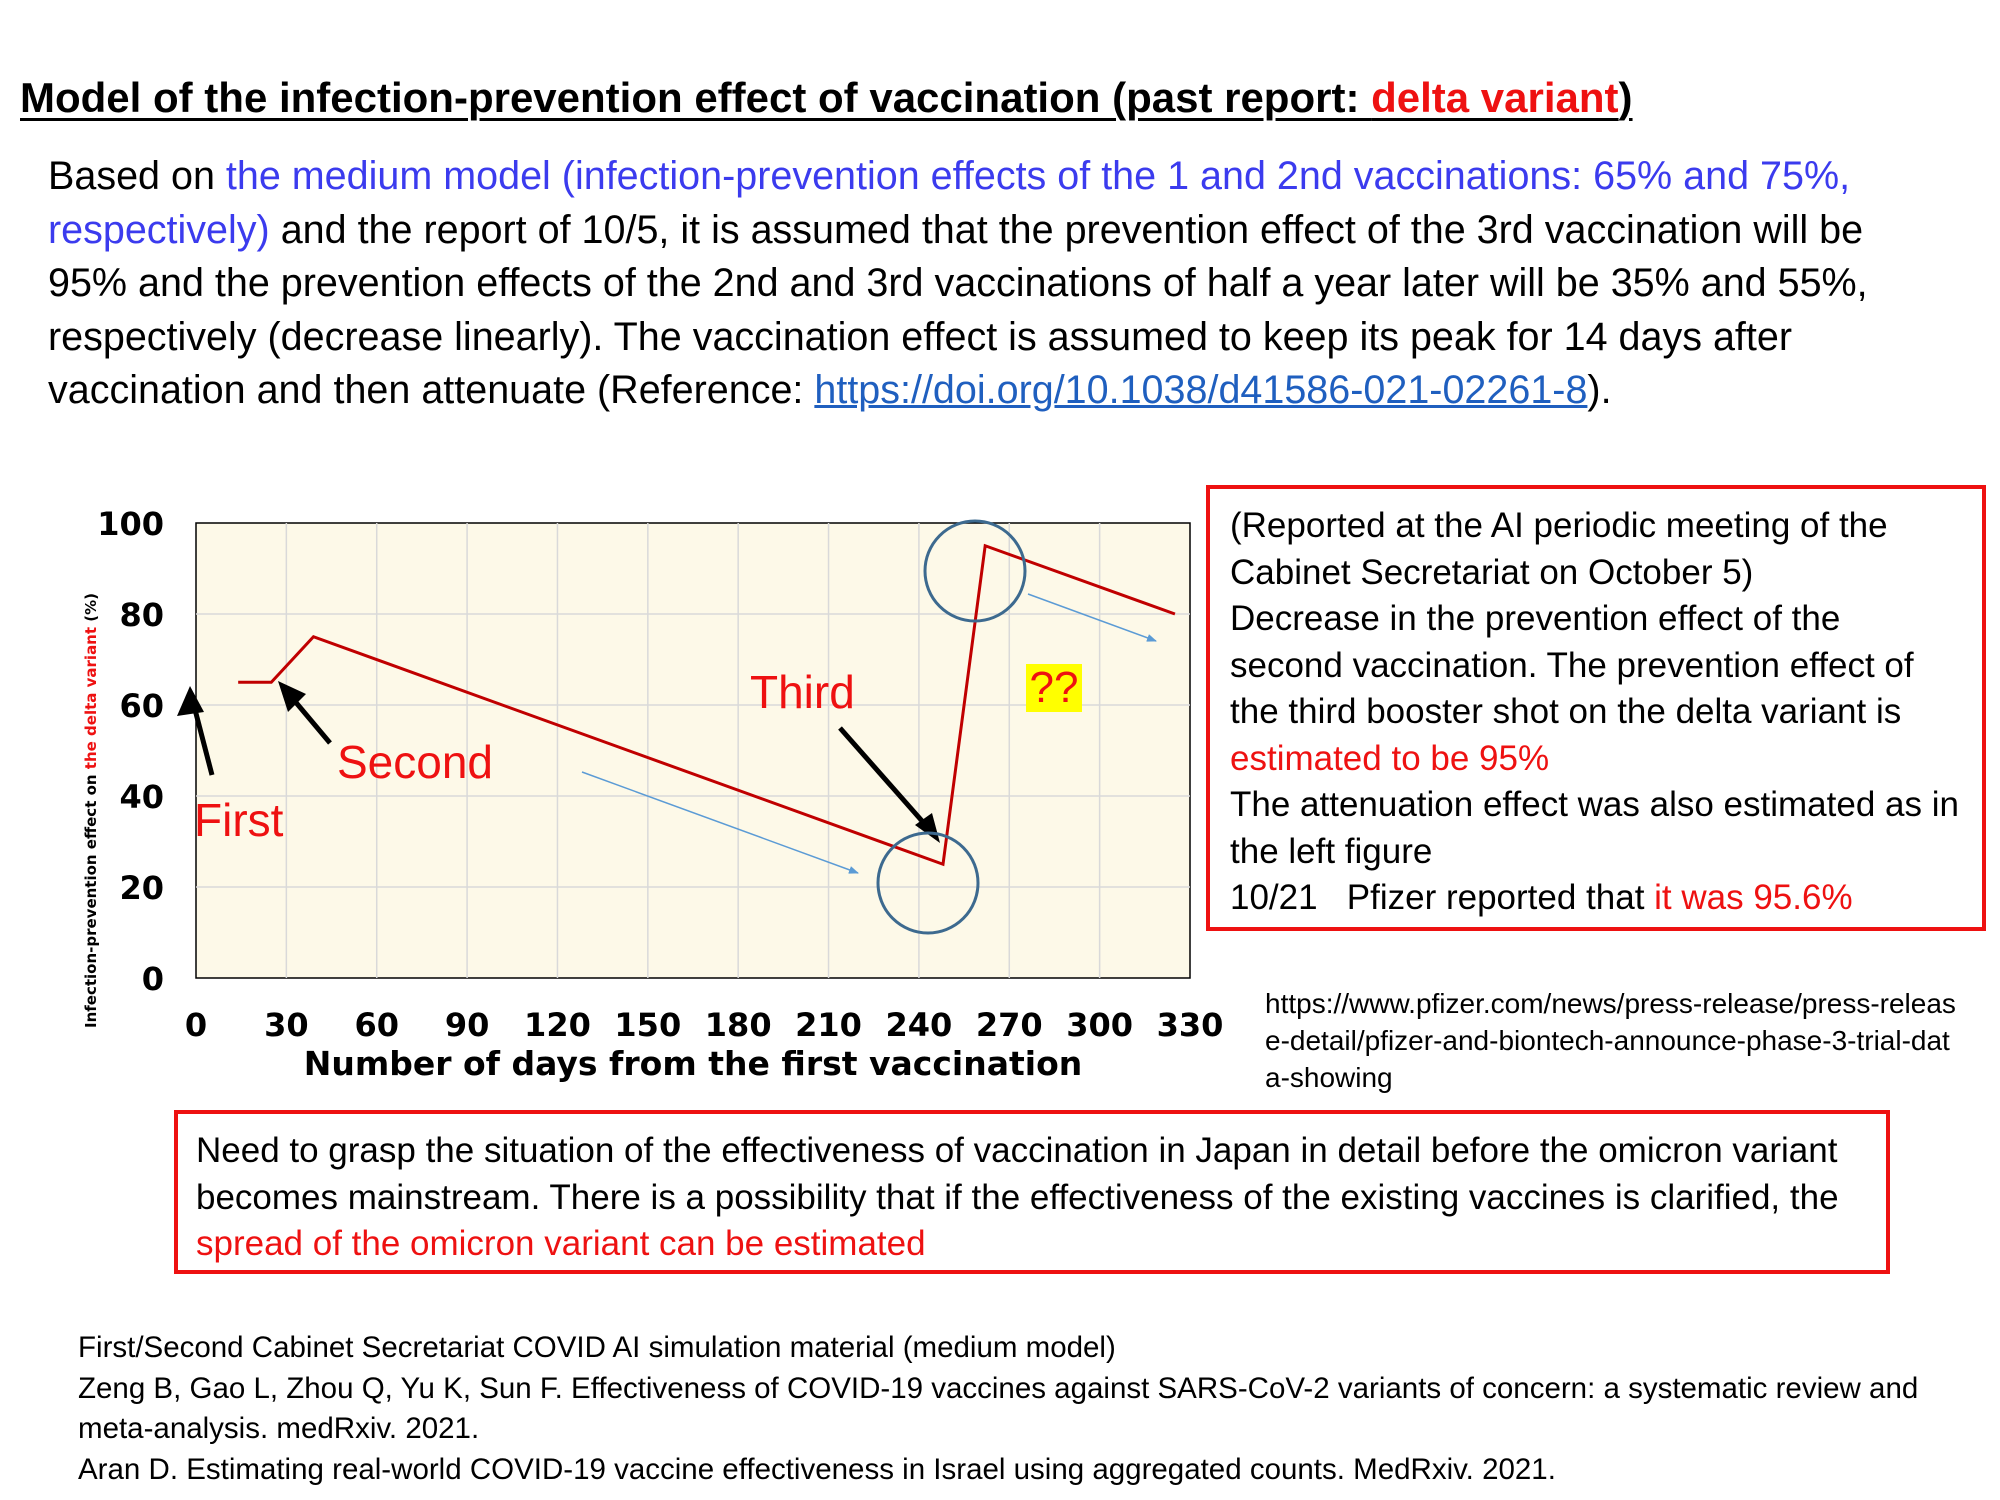 The height and width of the screenshot is (1500, 2000). What do you see at coordinates (1599, 390) in the screenshot?
I see `intro-text-3: ).` at bounding box center [1599, 390].